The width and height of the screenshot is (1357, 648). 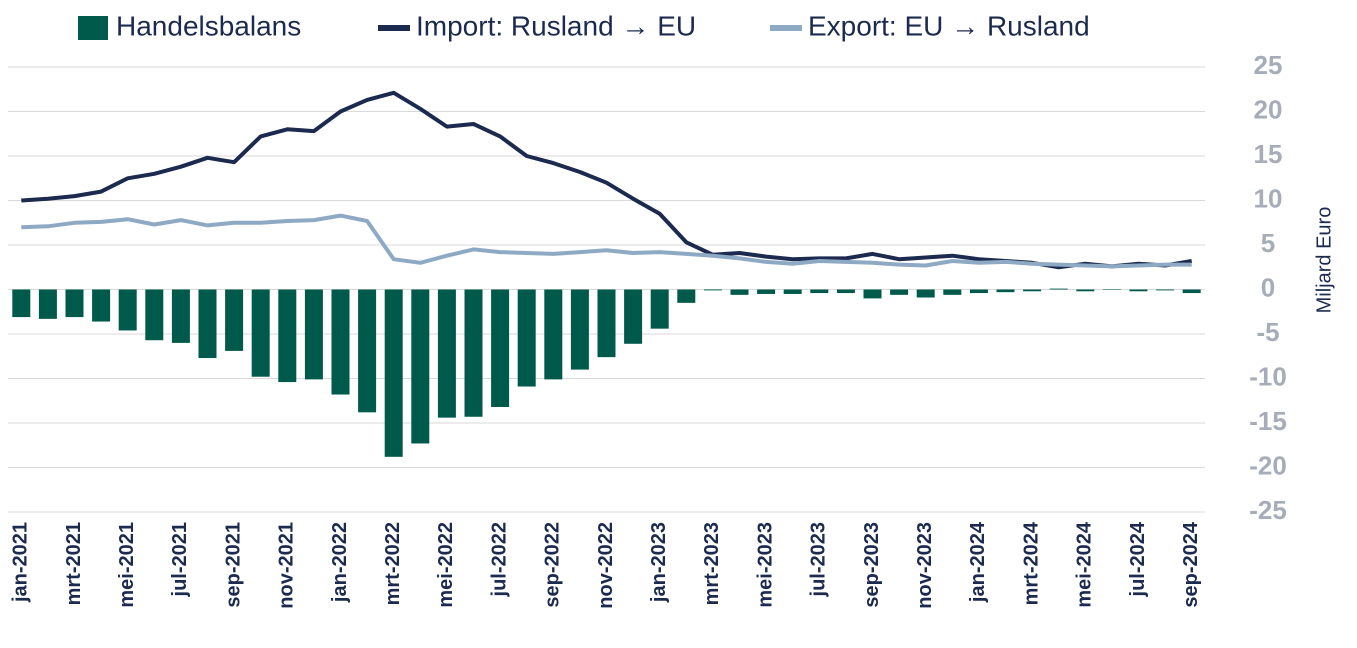 I want to click on x-tick-label: jan-2023, so click(x=659, y=562).